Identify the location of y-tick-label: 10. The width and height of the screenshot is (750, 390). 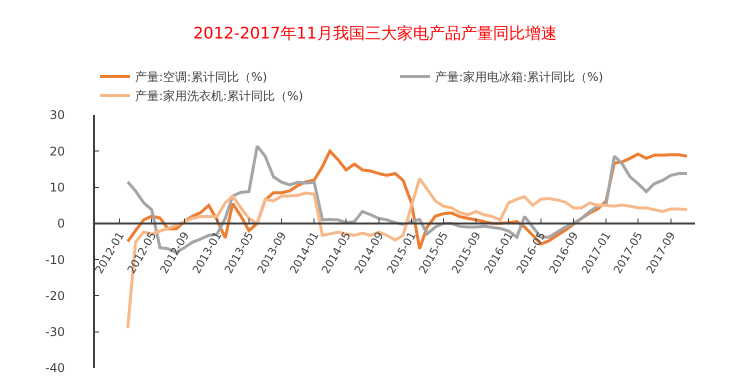
(57, 187).